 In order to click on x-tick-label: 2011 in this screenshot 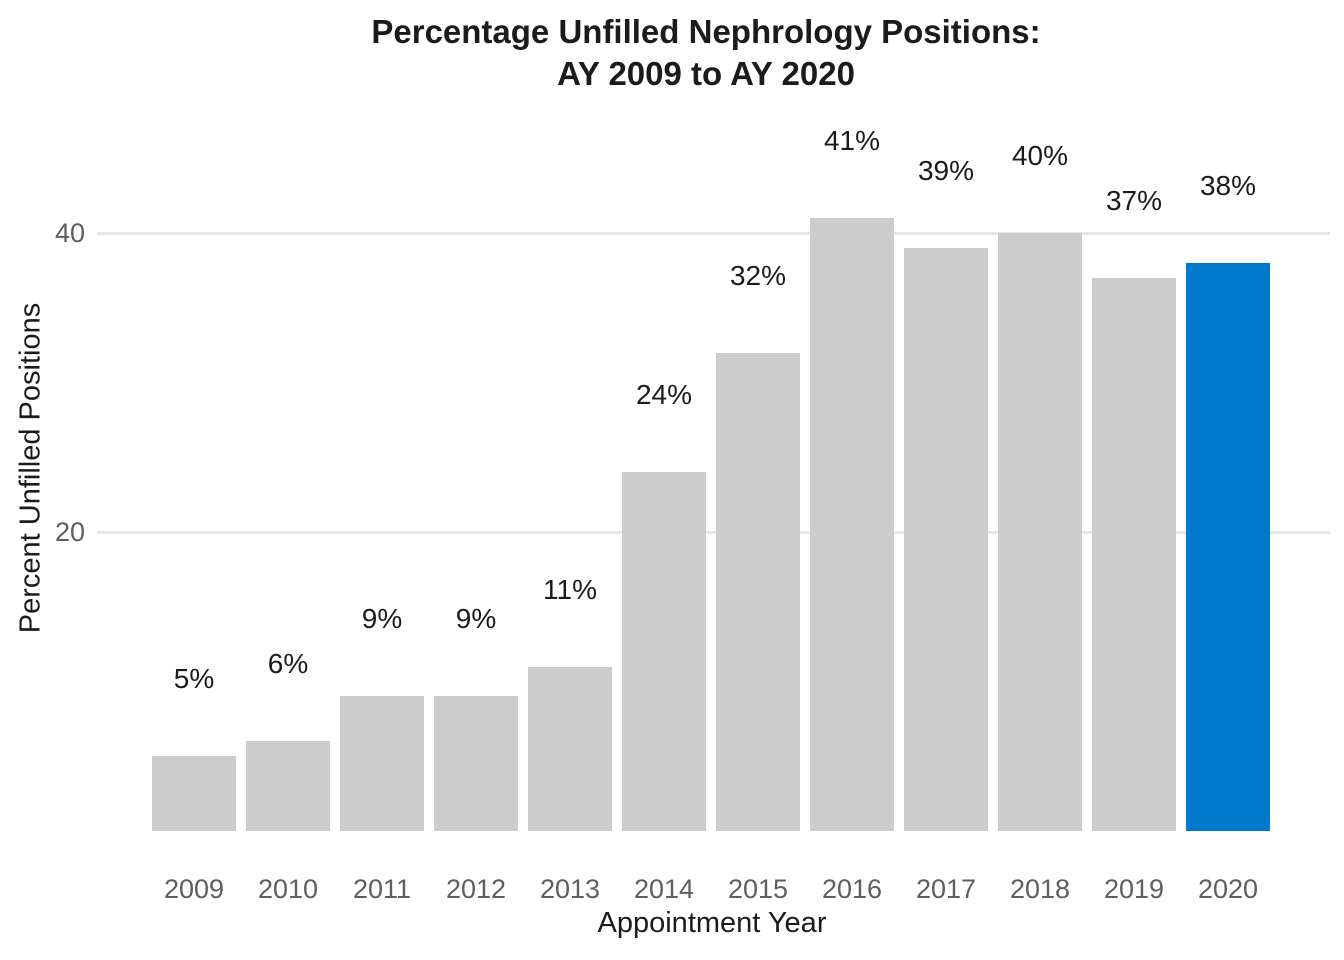, I will do `click(382, 889)`.